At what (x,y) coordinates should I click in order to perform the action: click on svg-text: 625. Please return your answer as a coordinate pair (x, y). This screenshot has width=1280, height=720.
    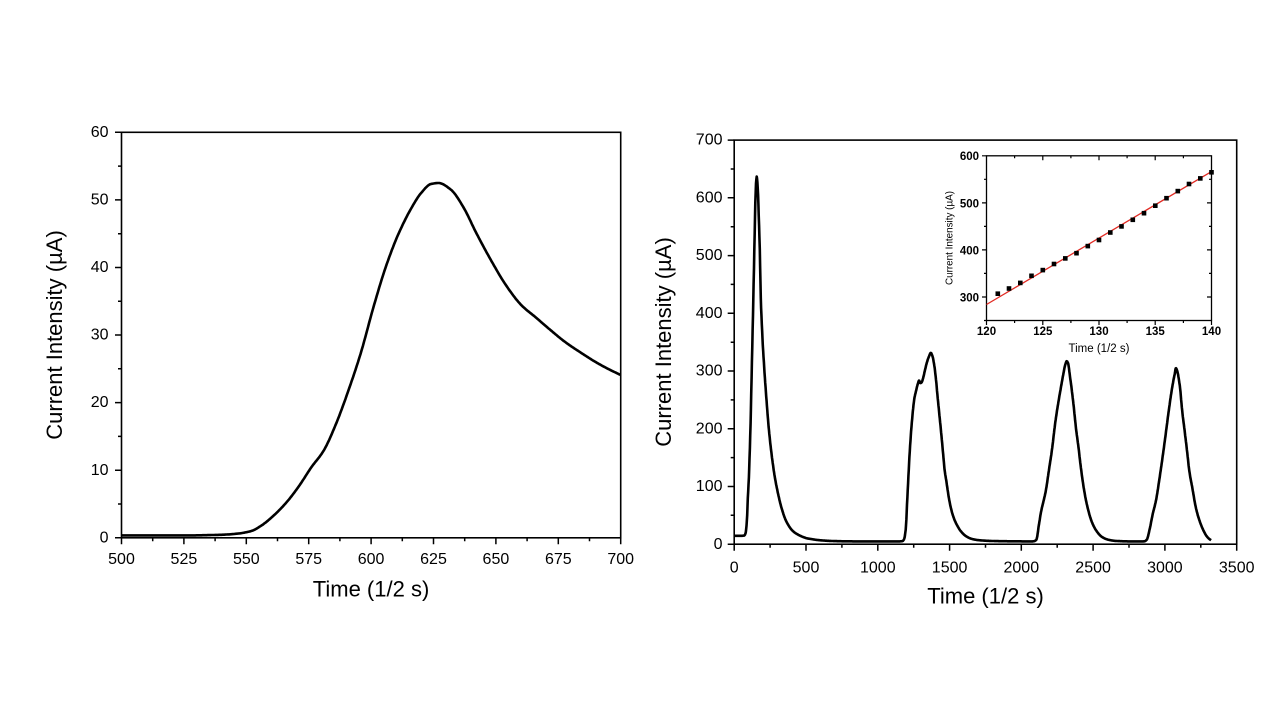
    Looking at the image, I should click on (433, 559).